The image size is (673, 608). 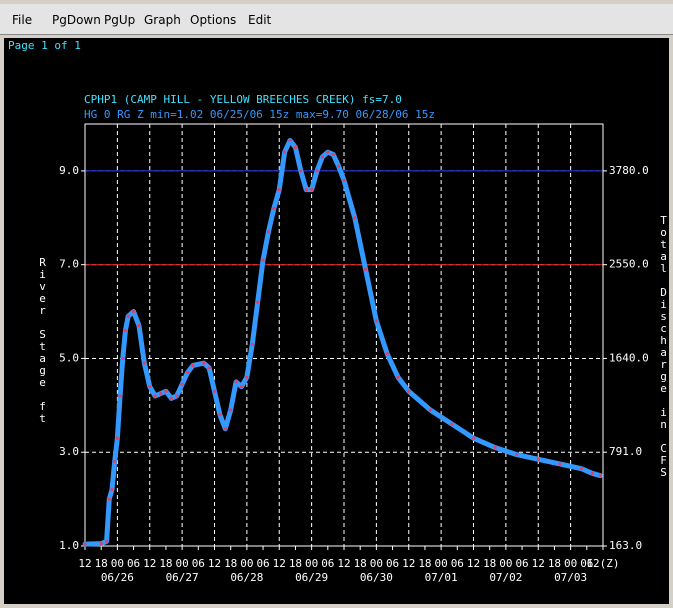 I want to click on menu-item: File, so click(x=22, y=20).